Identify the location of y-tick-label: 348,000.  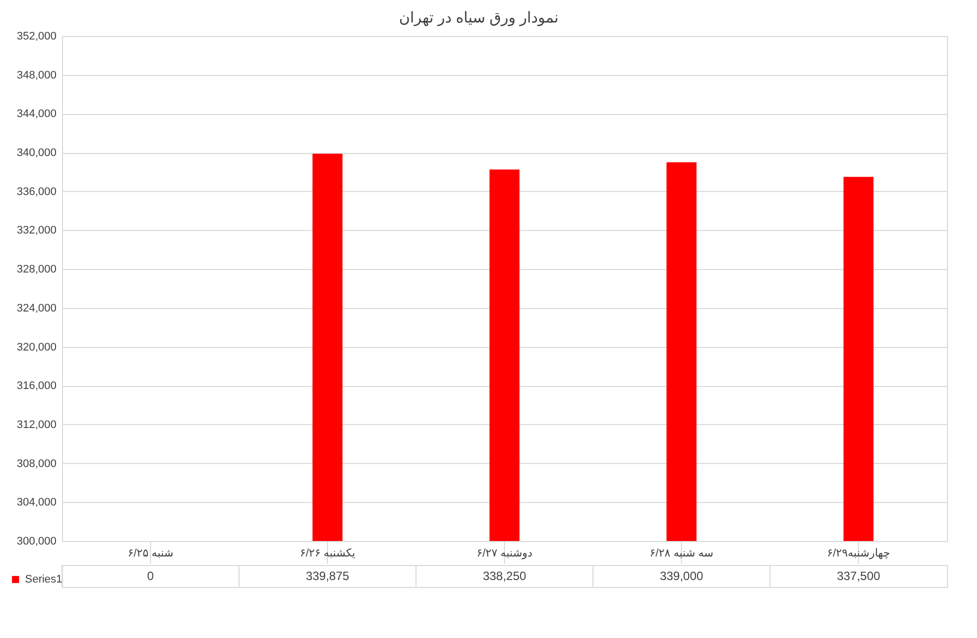
(36, 75).